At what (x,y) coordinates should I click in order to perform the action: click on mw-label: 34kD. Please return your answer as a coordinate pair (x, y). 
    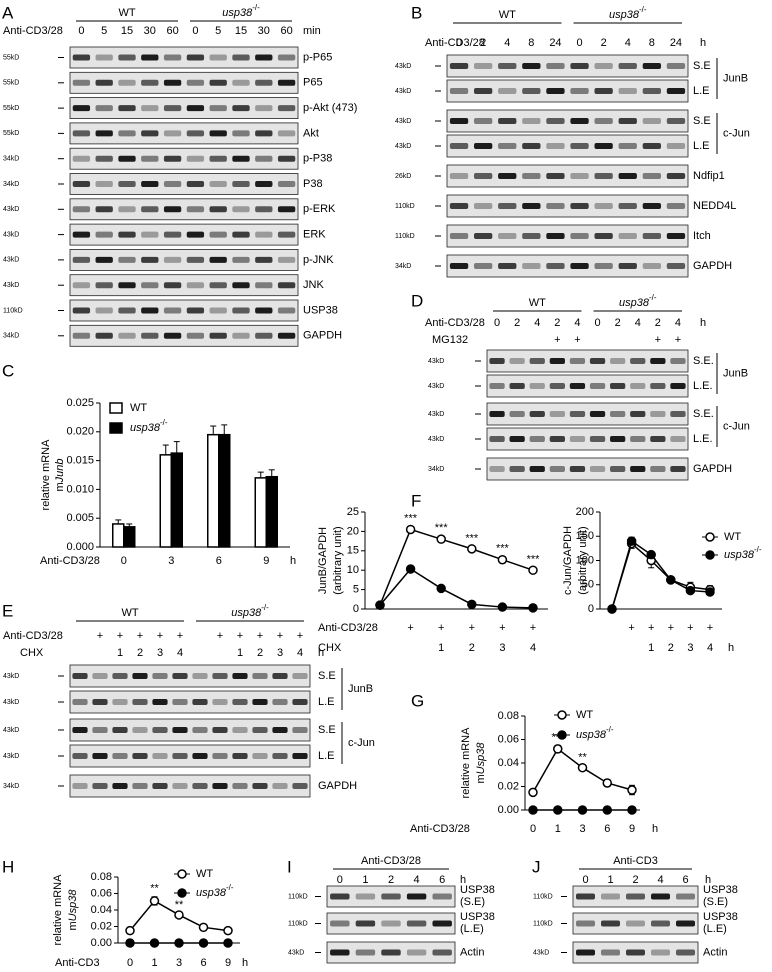
    Looking at the image, I should click on (403, 266).